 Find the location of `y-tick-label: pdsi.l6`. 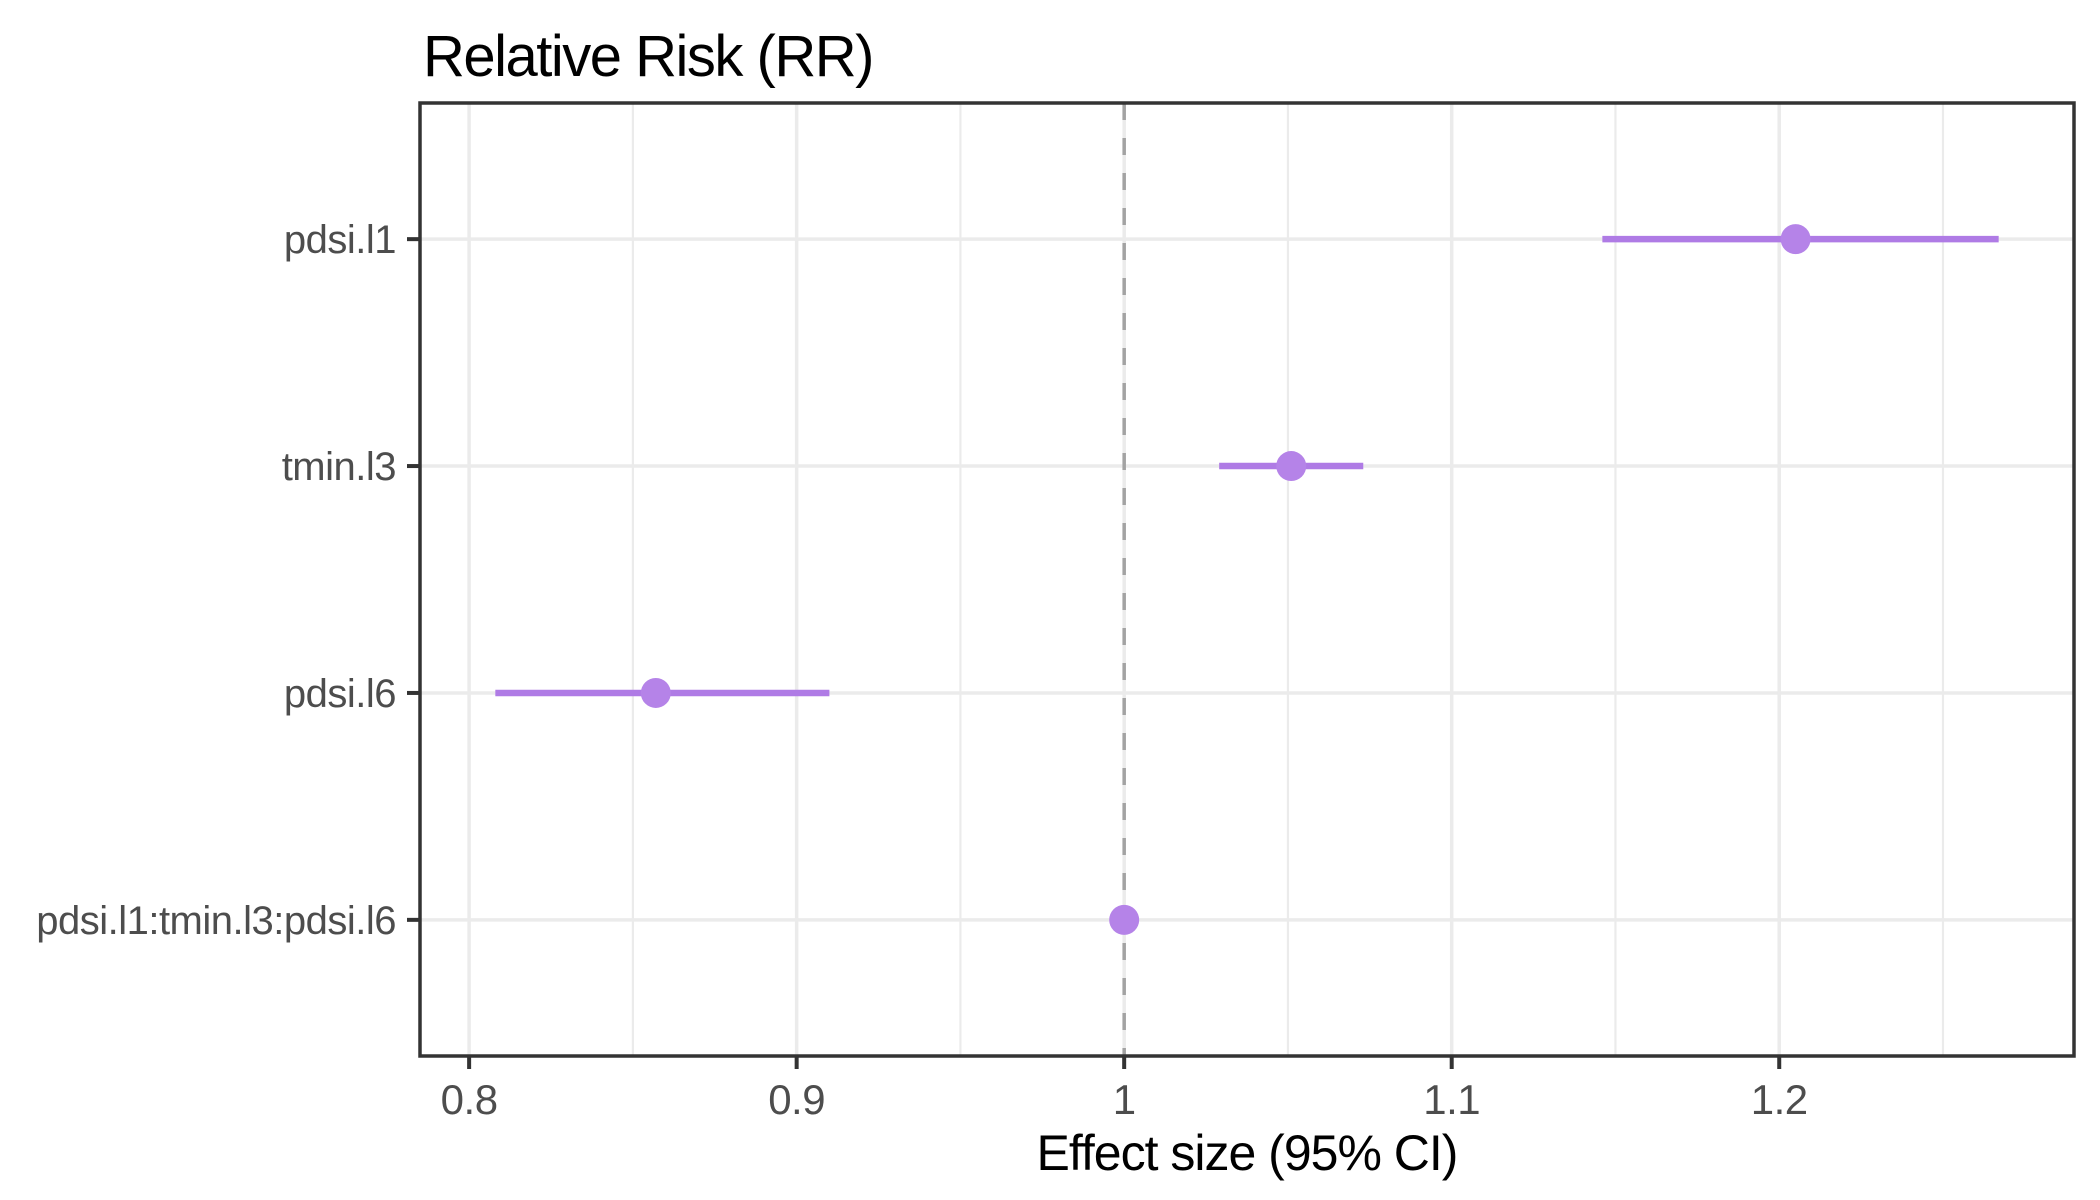

y-tick-label: pdsi.l6 is located at coordinates (340, 694).